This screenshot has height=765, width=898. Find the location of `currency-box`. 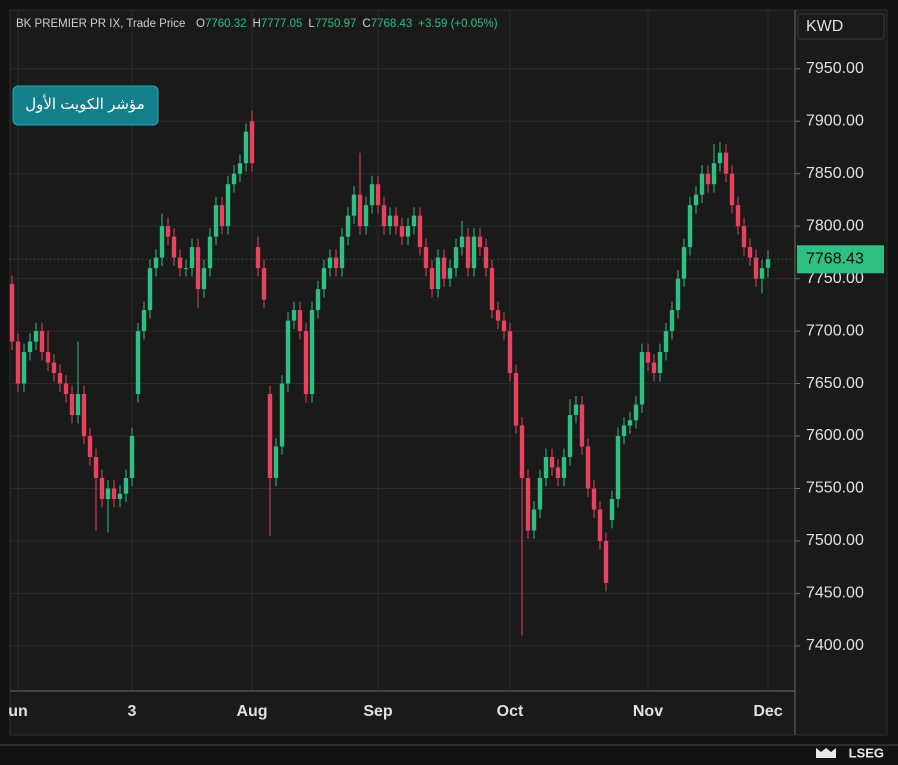

currency-box is located at coordinates (841, 26).